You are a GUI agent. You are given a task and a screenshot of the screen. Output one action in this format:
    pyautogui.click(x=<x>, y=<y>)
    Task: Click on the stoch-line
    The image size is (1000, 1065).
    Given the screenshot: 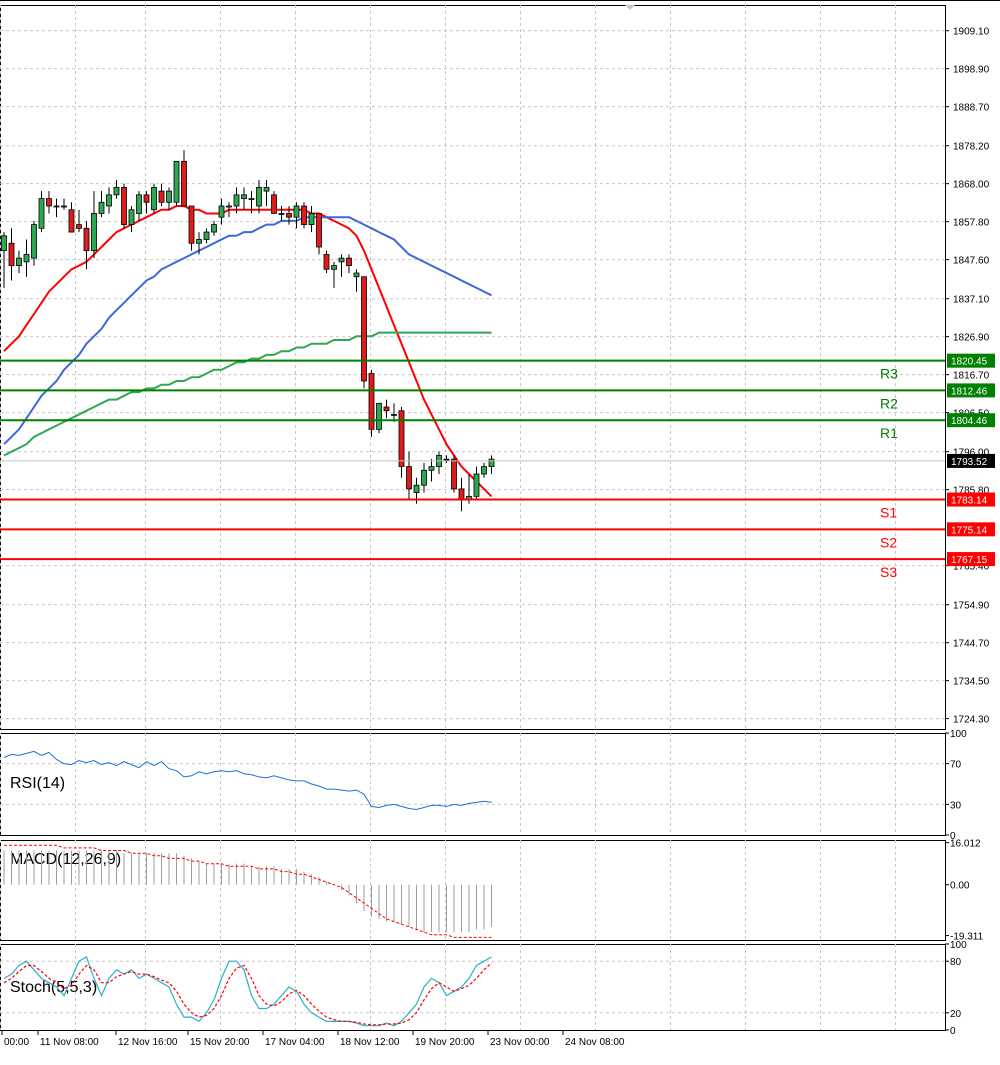 What is the action you would take?
    pyautogui.click(x=247, y=994)
    